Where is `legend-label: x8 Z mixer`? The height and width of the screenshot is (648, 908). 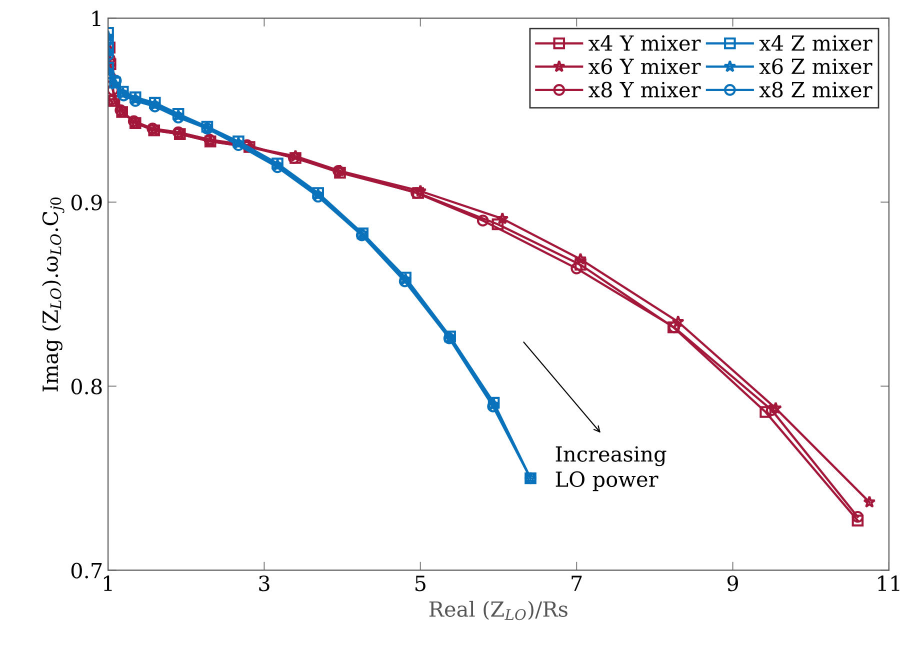 legend-label: x8 Z mixer is located at coordinates (815, 90).